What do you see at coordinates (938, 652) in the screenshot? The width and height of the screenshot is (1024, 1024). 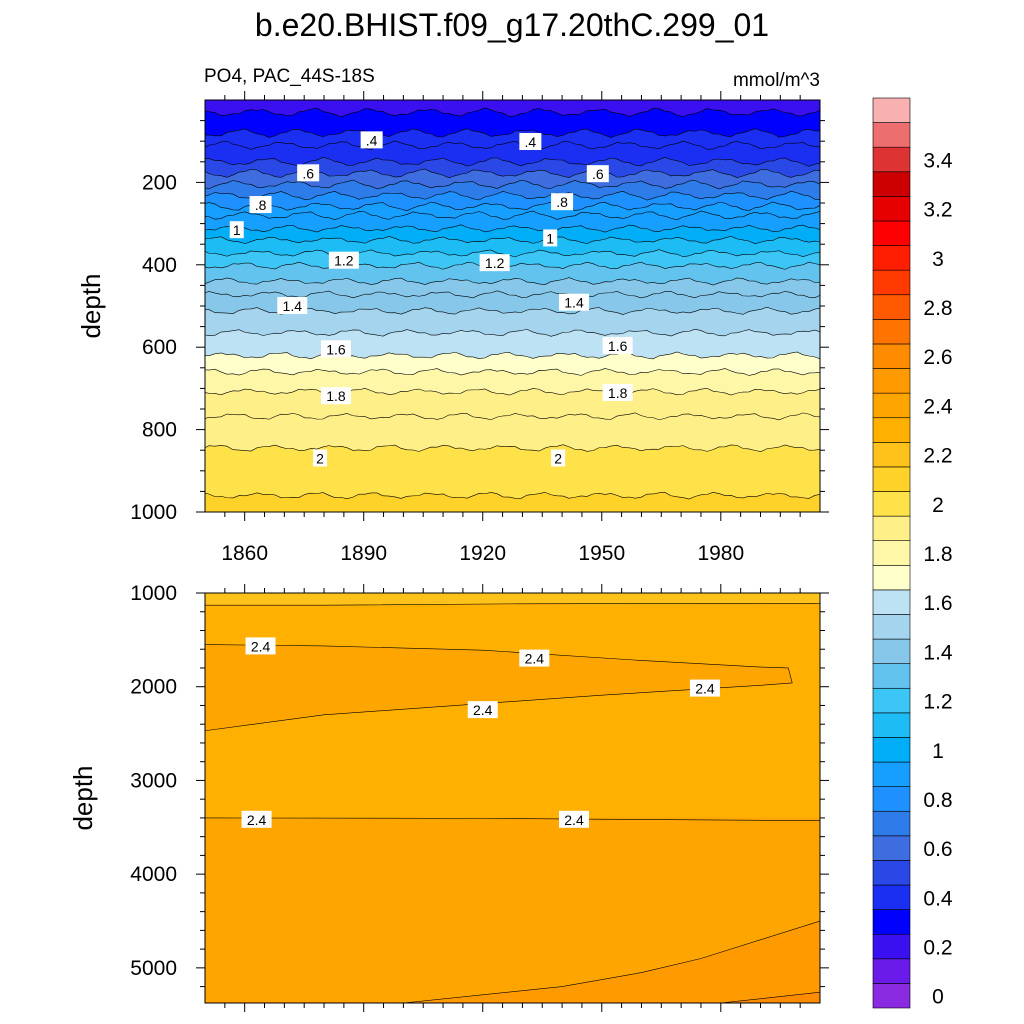 I see `colorbar-tick-label: 1.4` at bounding box center [938, 652].